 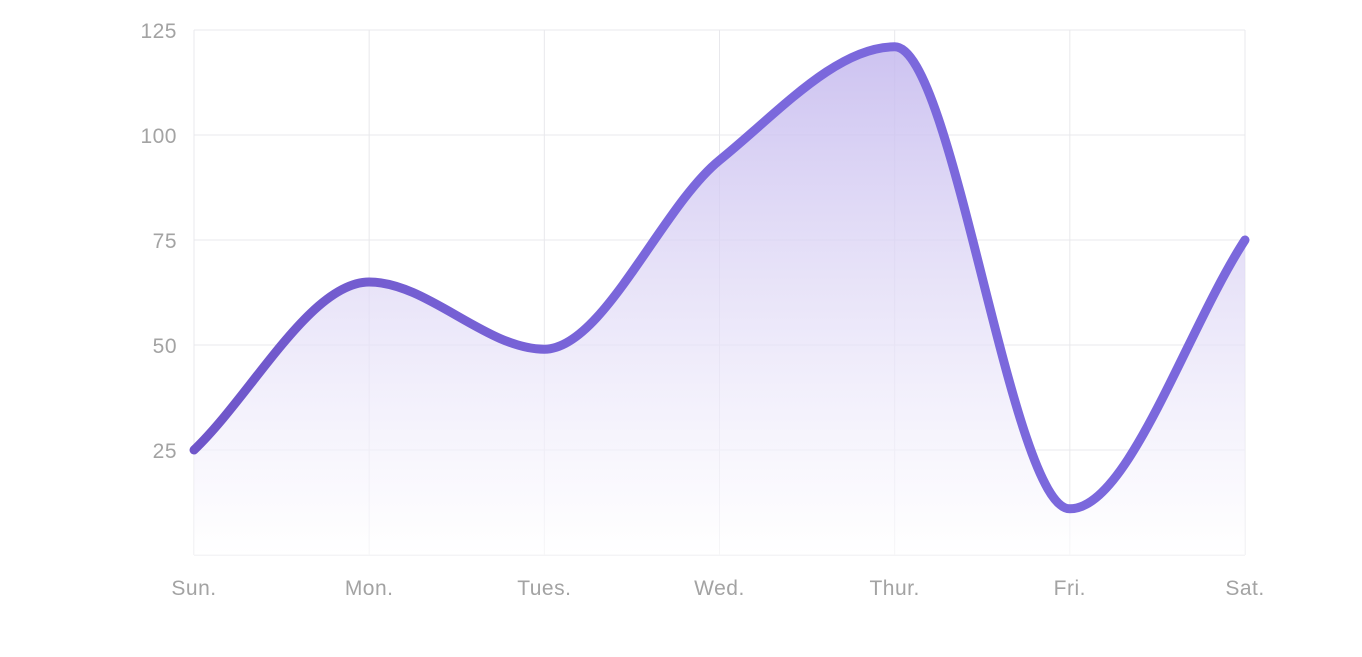 What do you see at coordinates (165, 451) in the screenshot?
I see `y-tick-label: 25` at bounding box center [165, 451].